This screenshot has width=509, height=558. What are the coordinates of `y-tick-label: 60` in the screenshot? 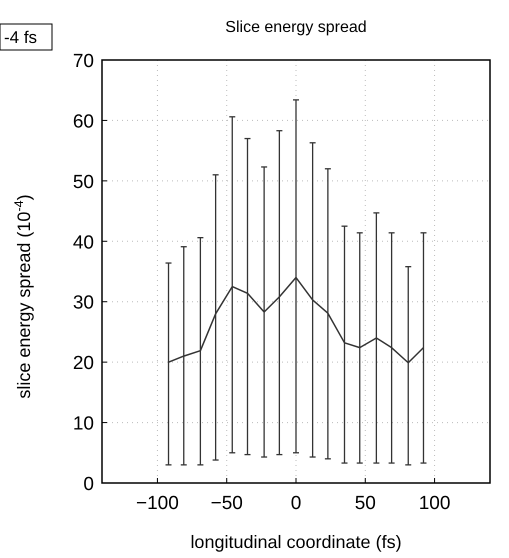 It's located at (83, 121).